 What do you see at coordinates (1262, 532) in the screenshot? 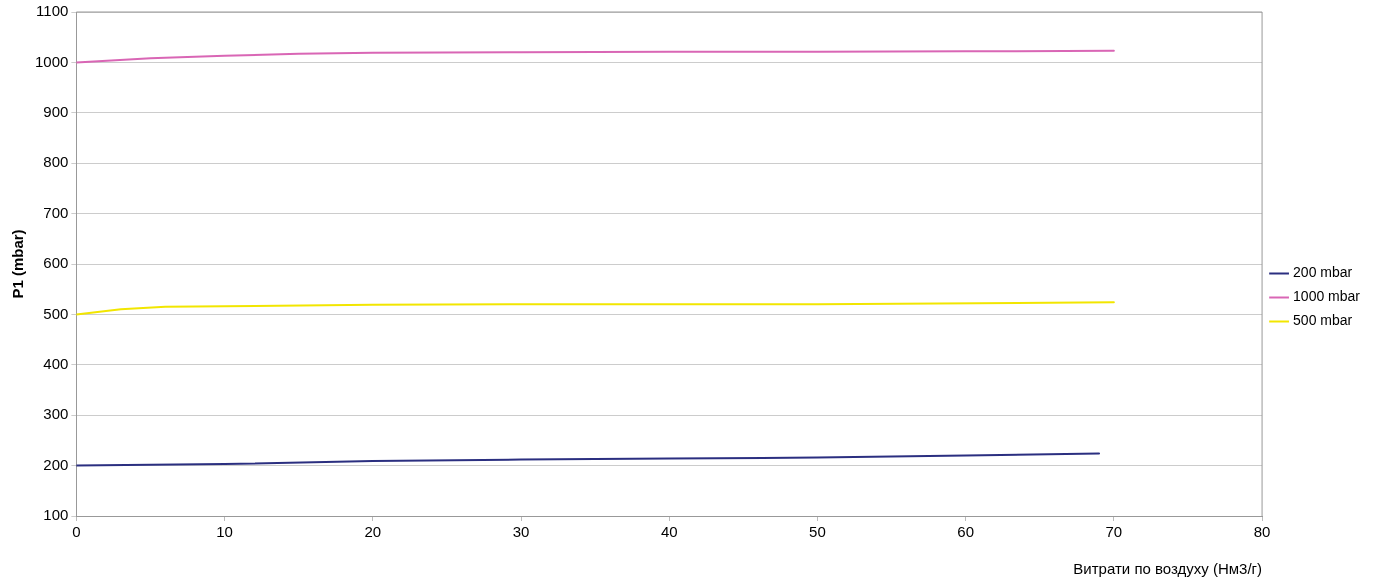
I see `x-tick-label: 80` at bounding box center [1262, 532].